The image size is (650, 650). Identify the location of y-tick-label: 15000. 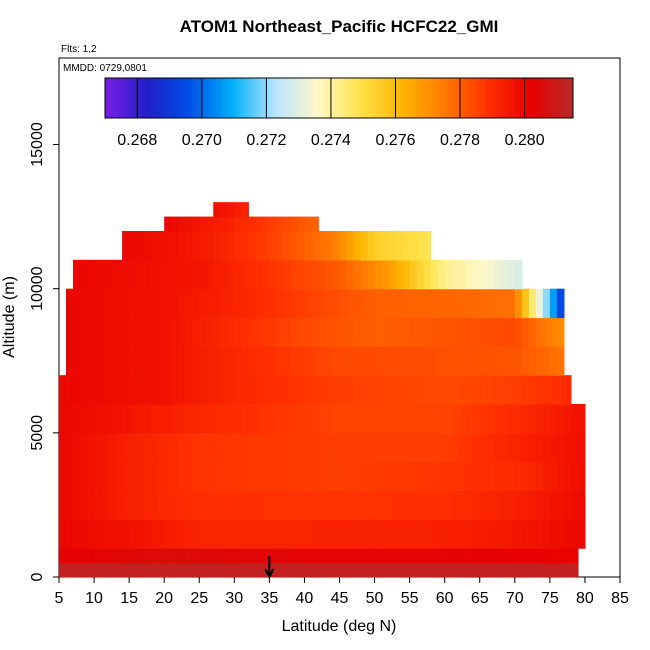
(37, 144).